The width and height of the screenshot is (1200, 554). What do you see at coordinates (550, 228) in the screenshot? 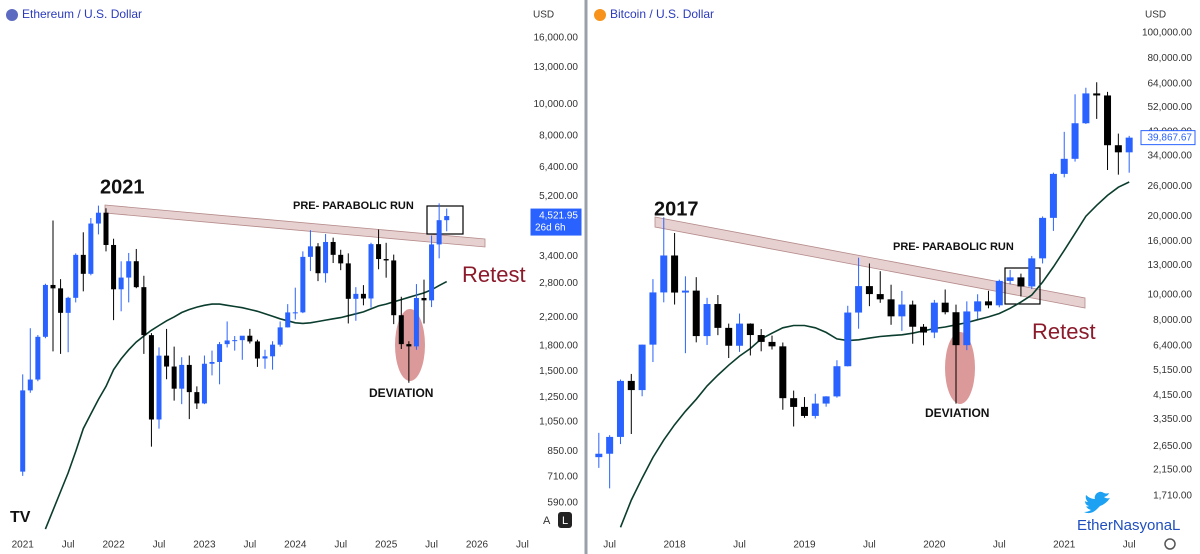
I see `countdown-label: 26d 6h` at bounding box center [550, 228].